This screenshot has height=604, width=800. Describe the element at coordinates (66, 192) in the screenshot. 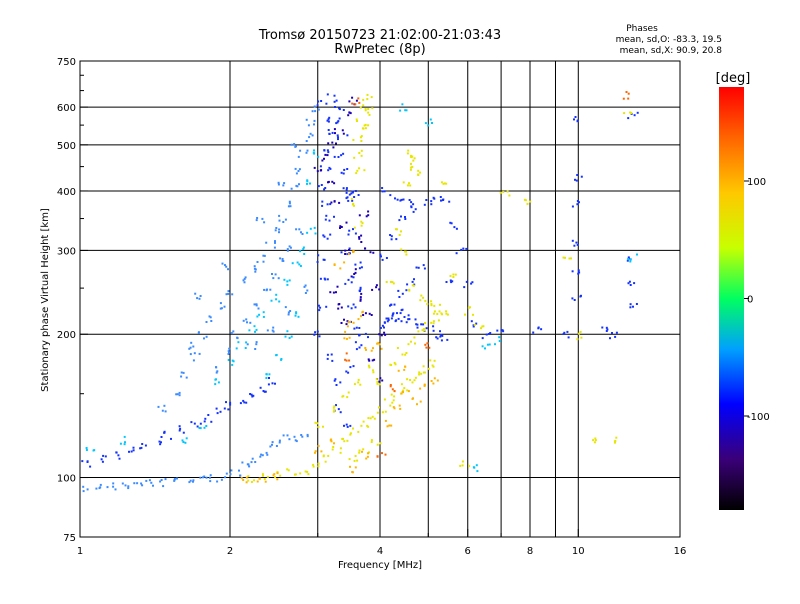

I see `y-tick-label: 400` at that location.